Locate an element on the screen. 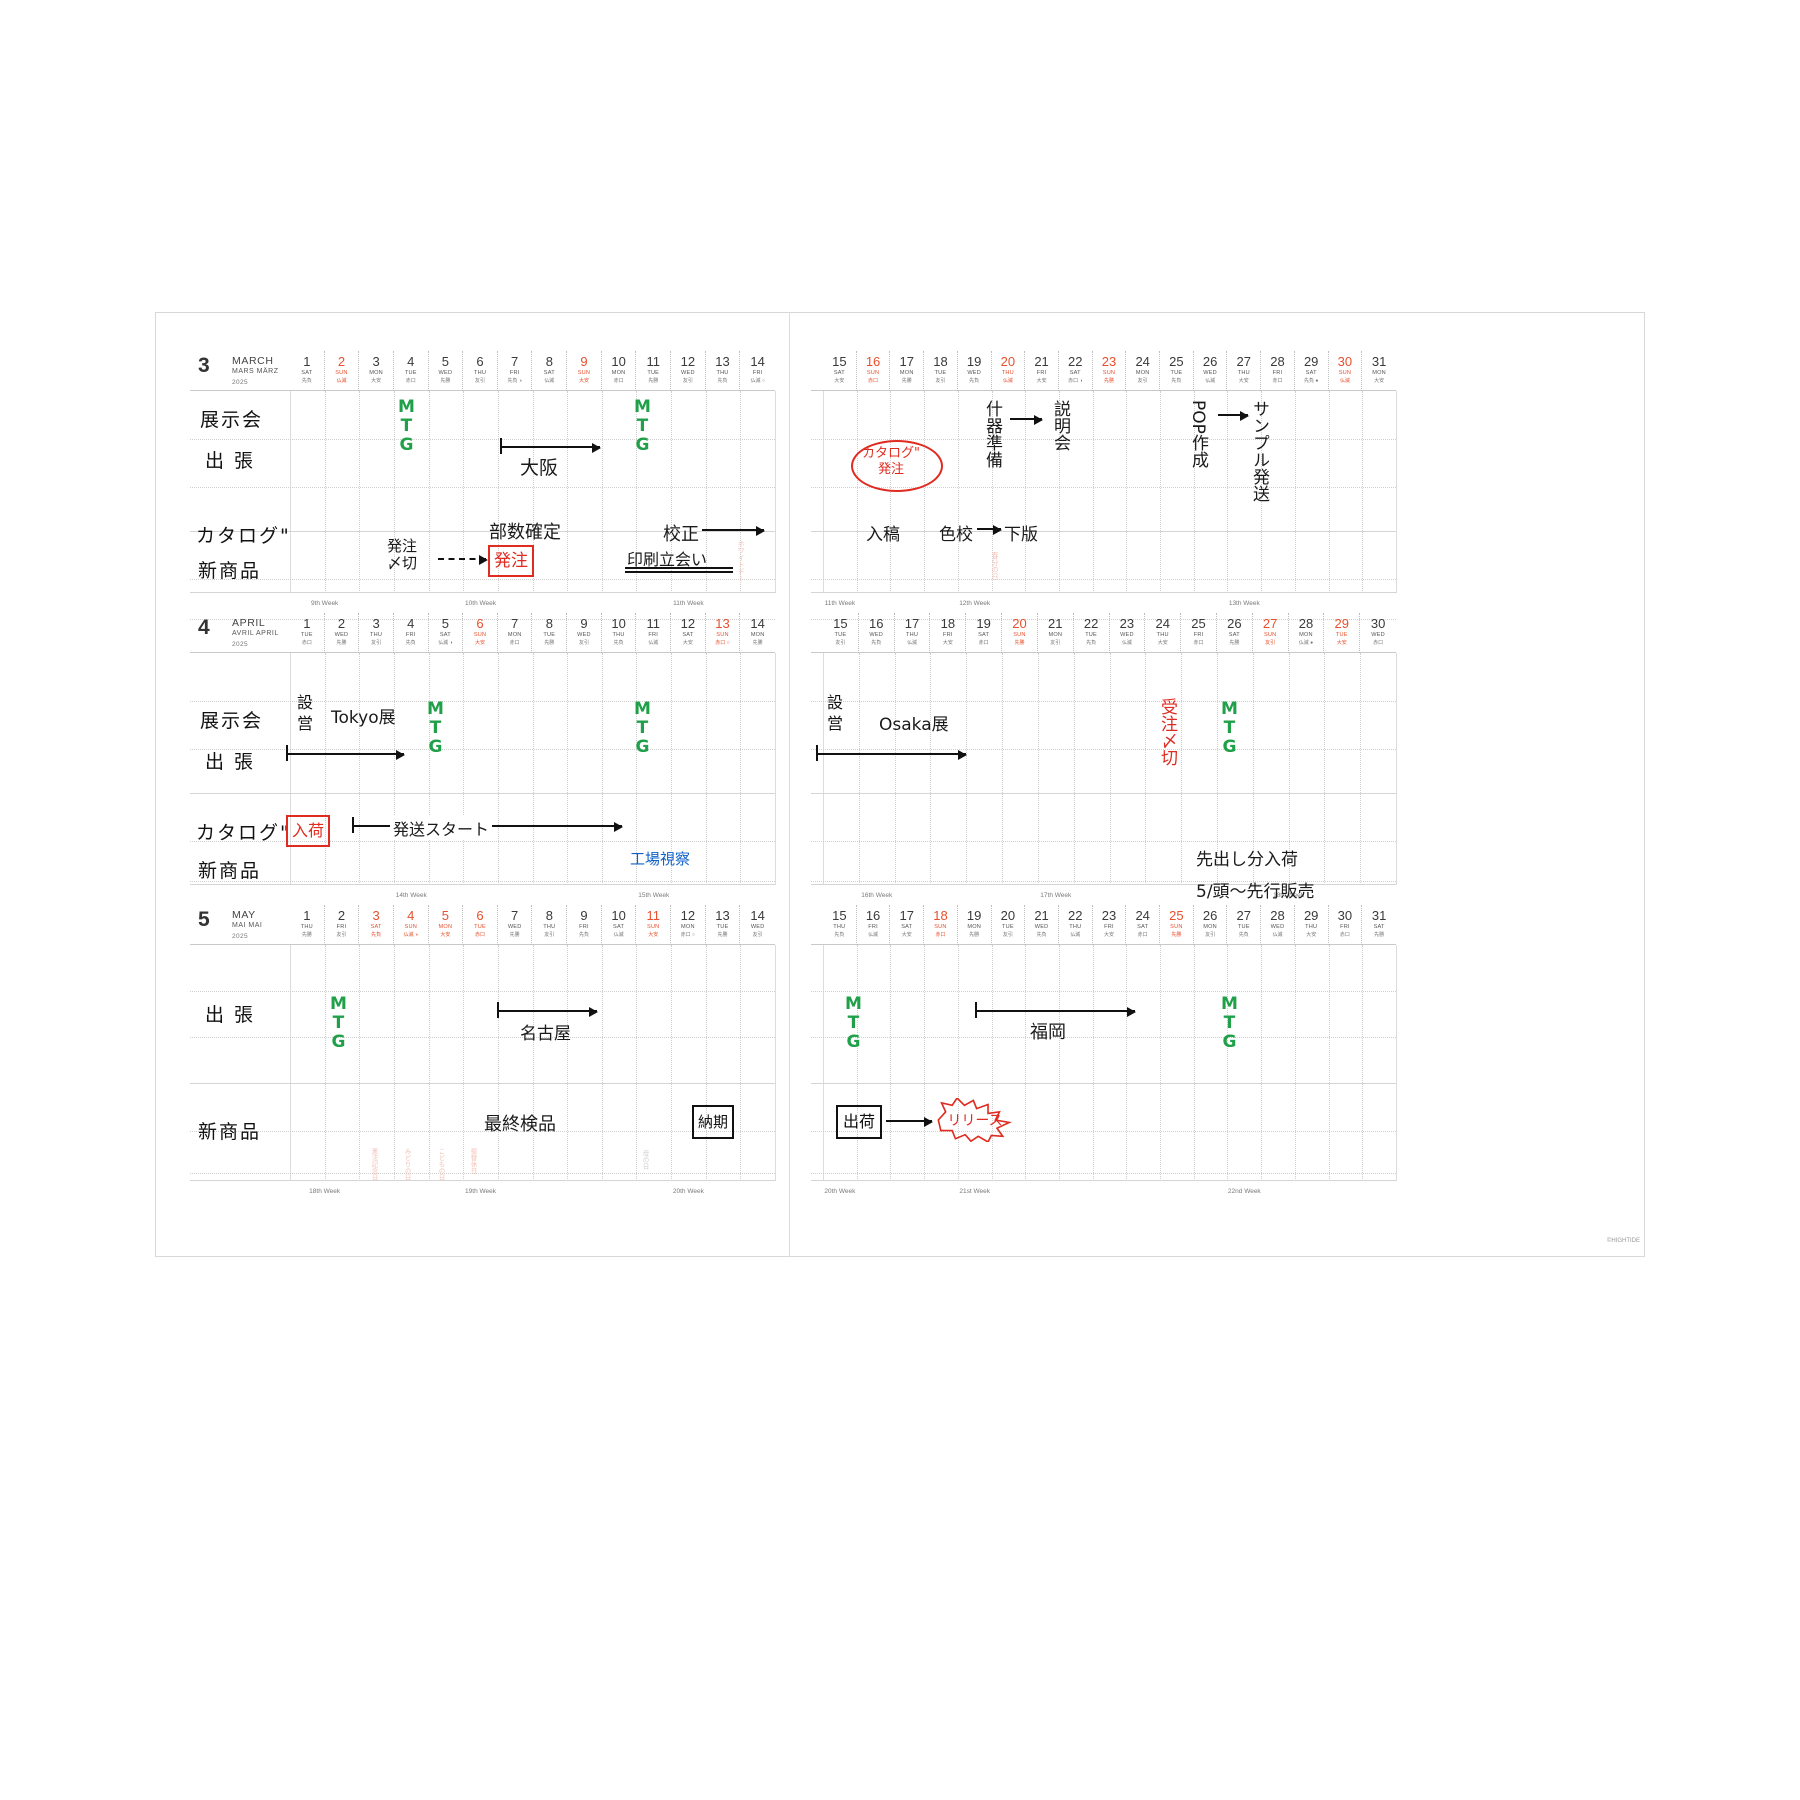 The width and height of the screenshot is (1800, 1800). day-header-cell: 10 THU 先負 is located at coordinates (619, 633).